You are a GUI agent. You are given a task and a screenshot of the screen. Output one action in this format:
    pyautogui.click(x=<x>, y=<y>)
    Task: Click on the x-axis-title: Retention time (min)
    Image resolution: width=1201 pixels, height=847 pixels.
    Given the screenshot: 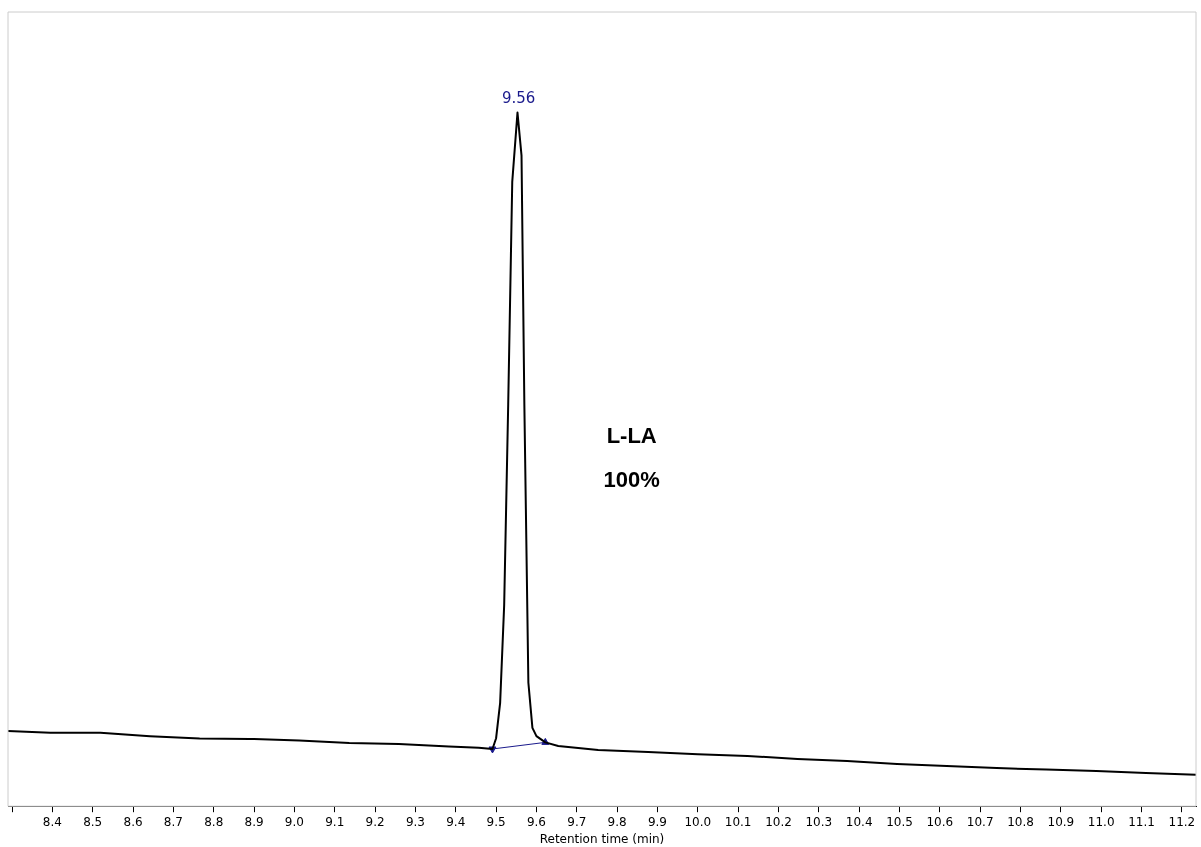 What is the action you would take?
    pyautogui.click(x=602, y=838)
    